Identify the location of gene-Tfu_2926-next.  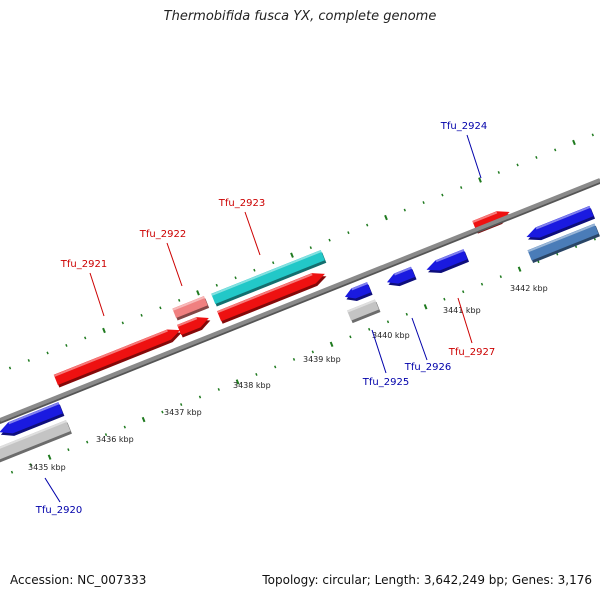
(561, 223).